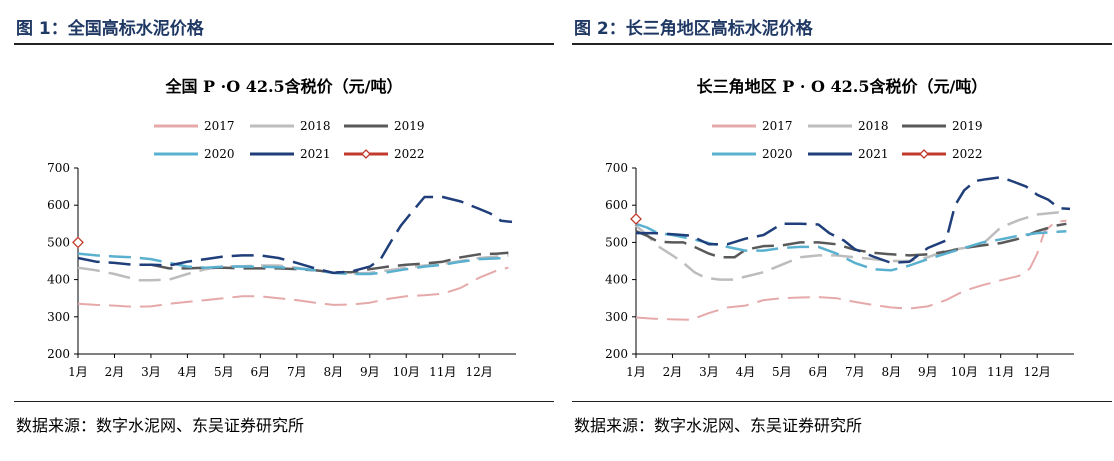 The height and width of the screenshot is (461, 1114). I want to click on chart-title: 长三角地区 P · O 42.5含税价（元/吨）, so click(842, 86).